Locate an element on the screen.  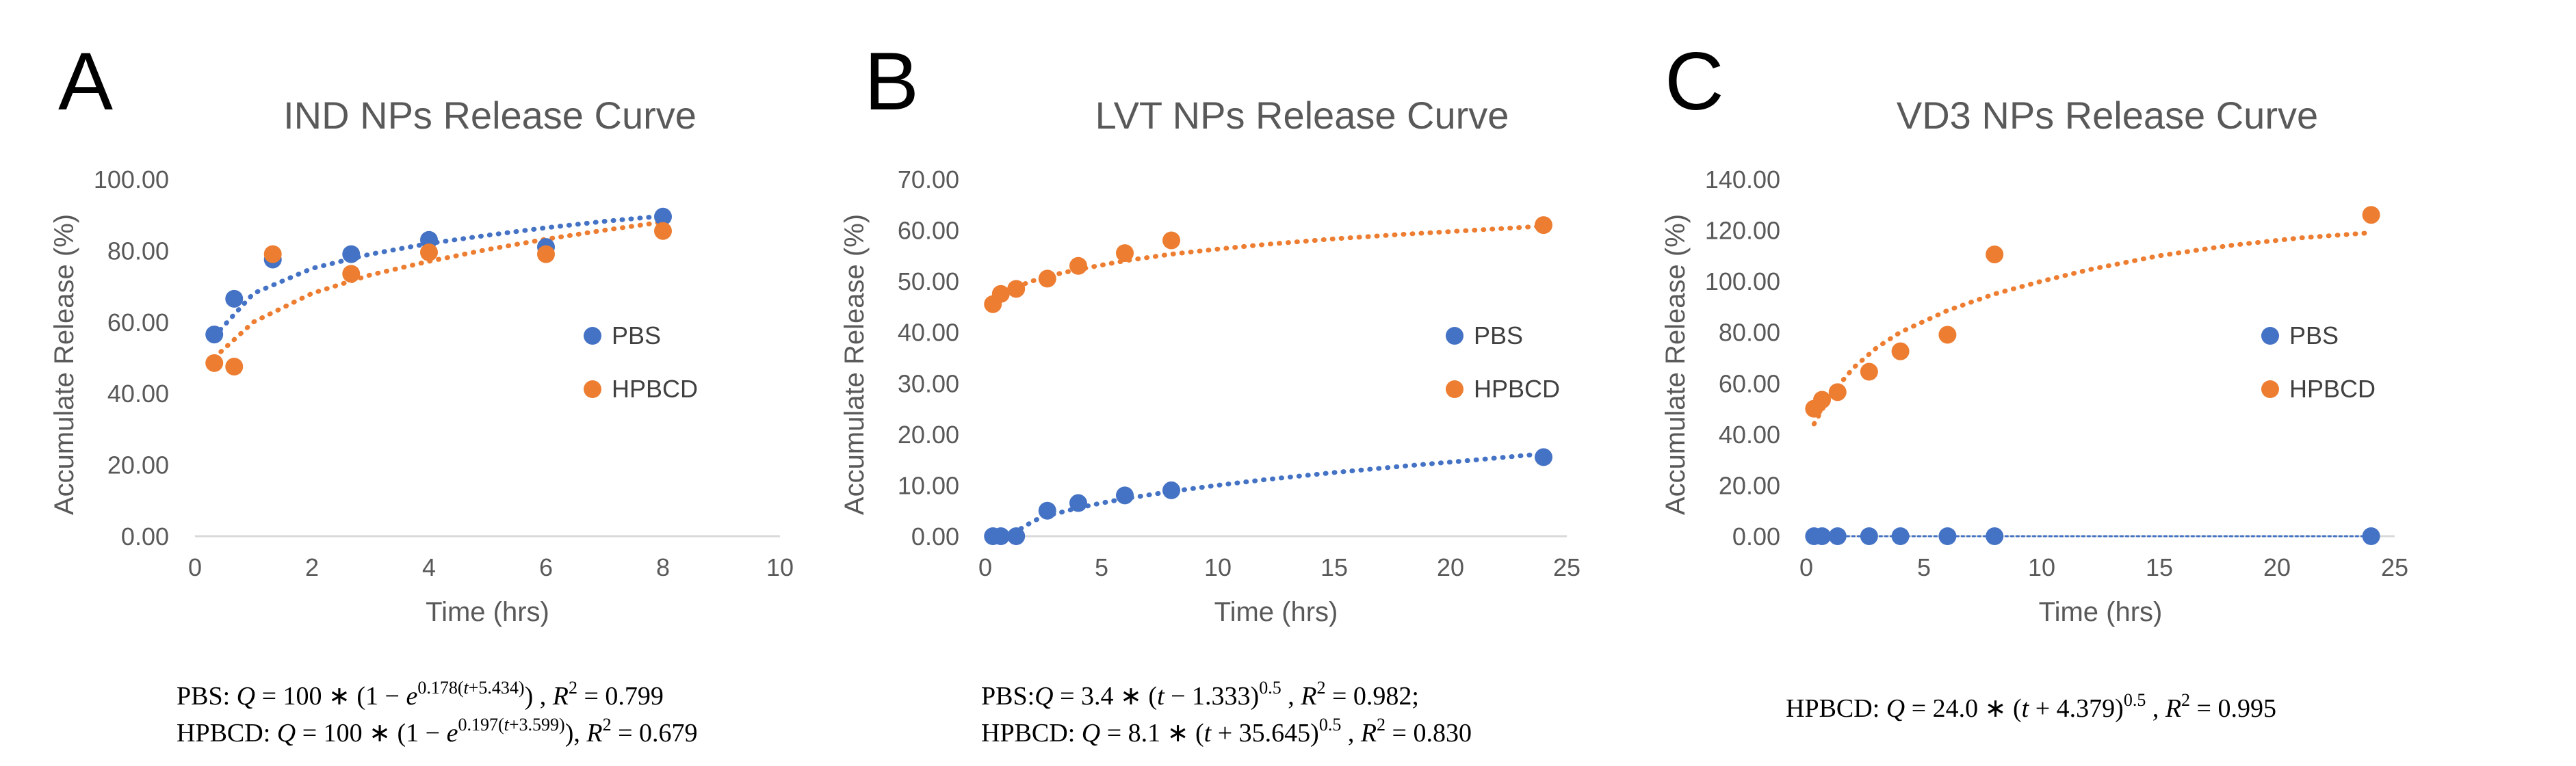
legend-label-hpbcd-a: HPBCD is located at coordinates (655, 389).